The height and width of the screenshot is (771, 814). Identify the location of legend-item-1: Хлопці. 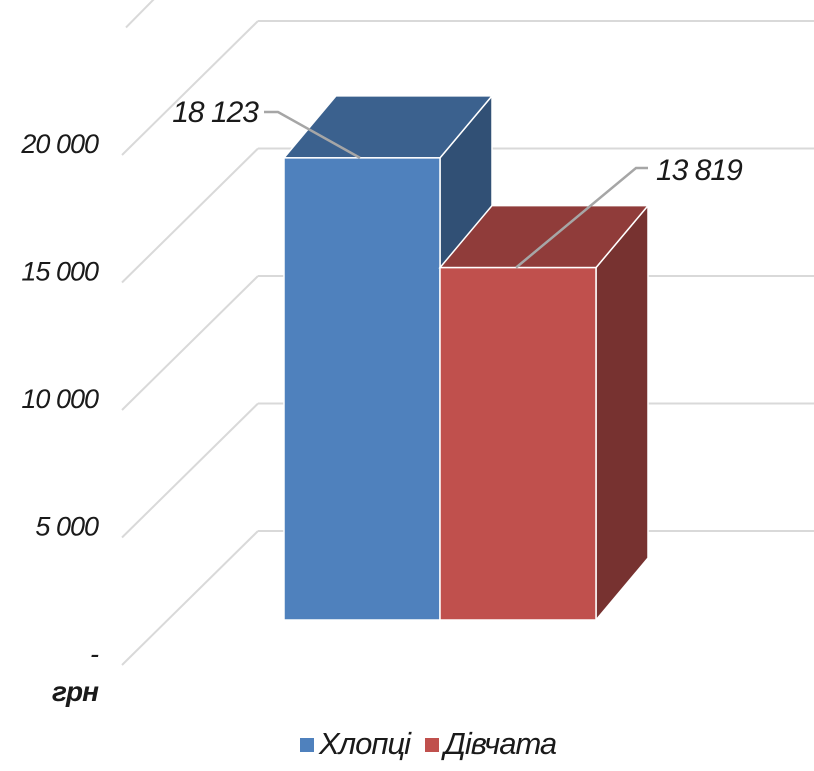
(356, 743).